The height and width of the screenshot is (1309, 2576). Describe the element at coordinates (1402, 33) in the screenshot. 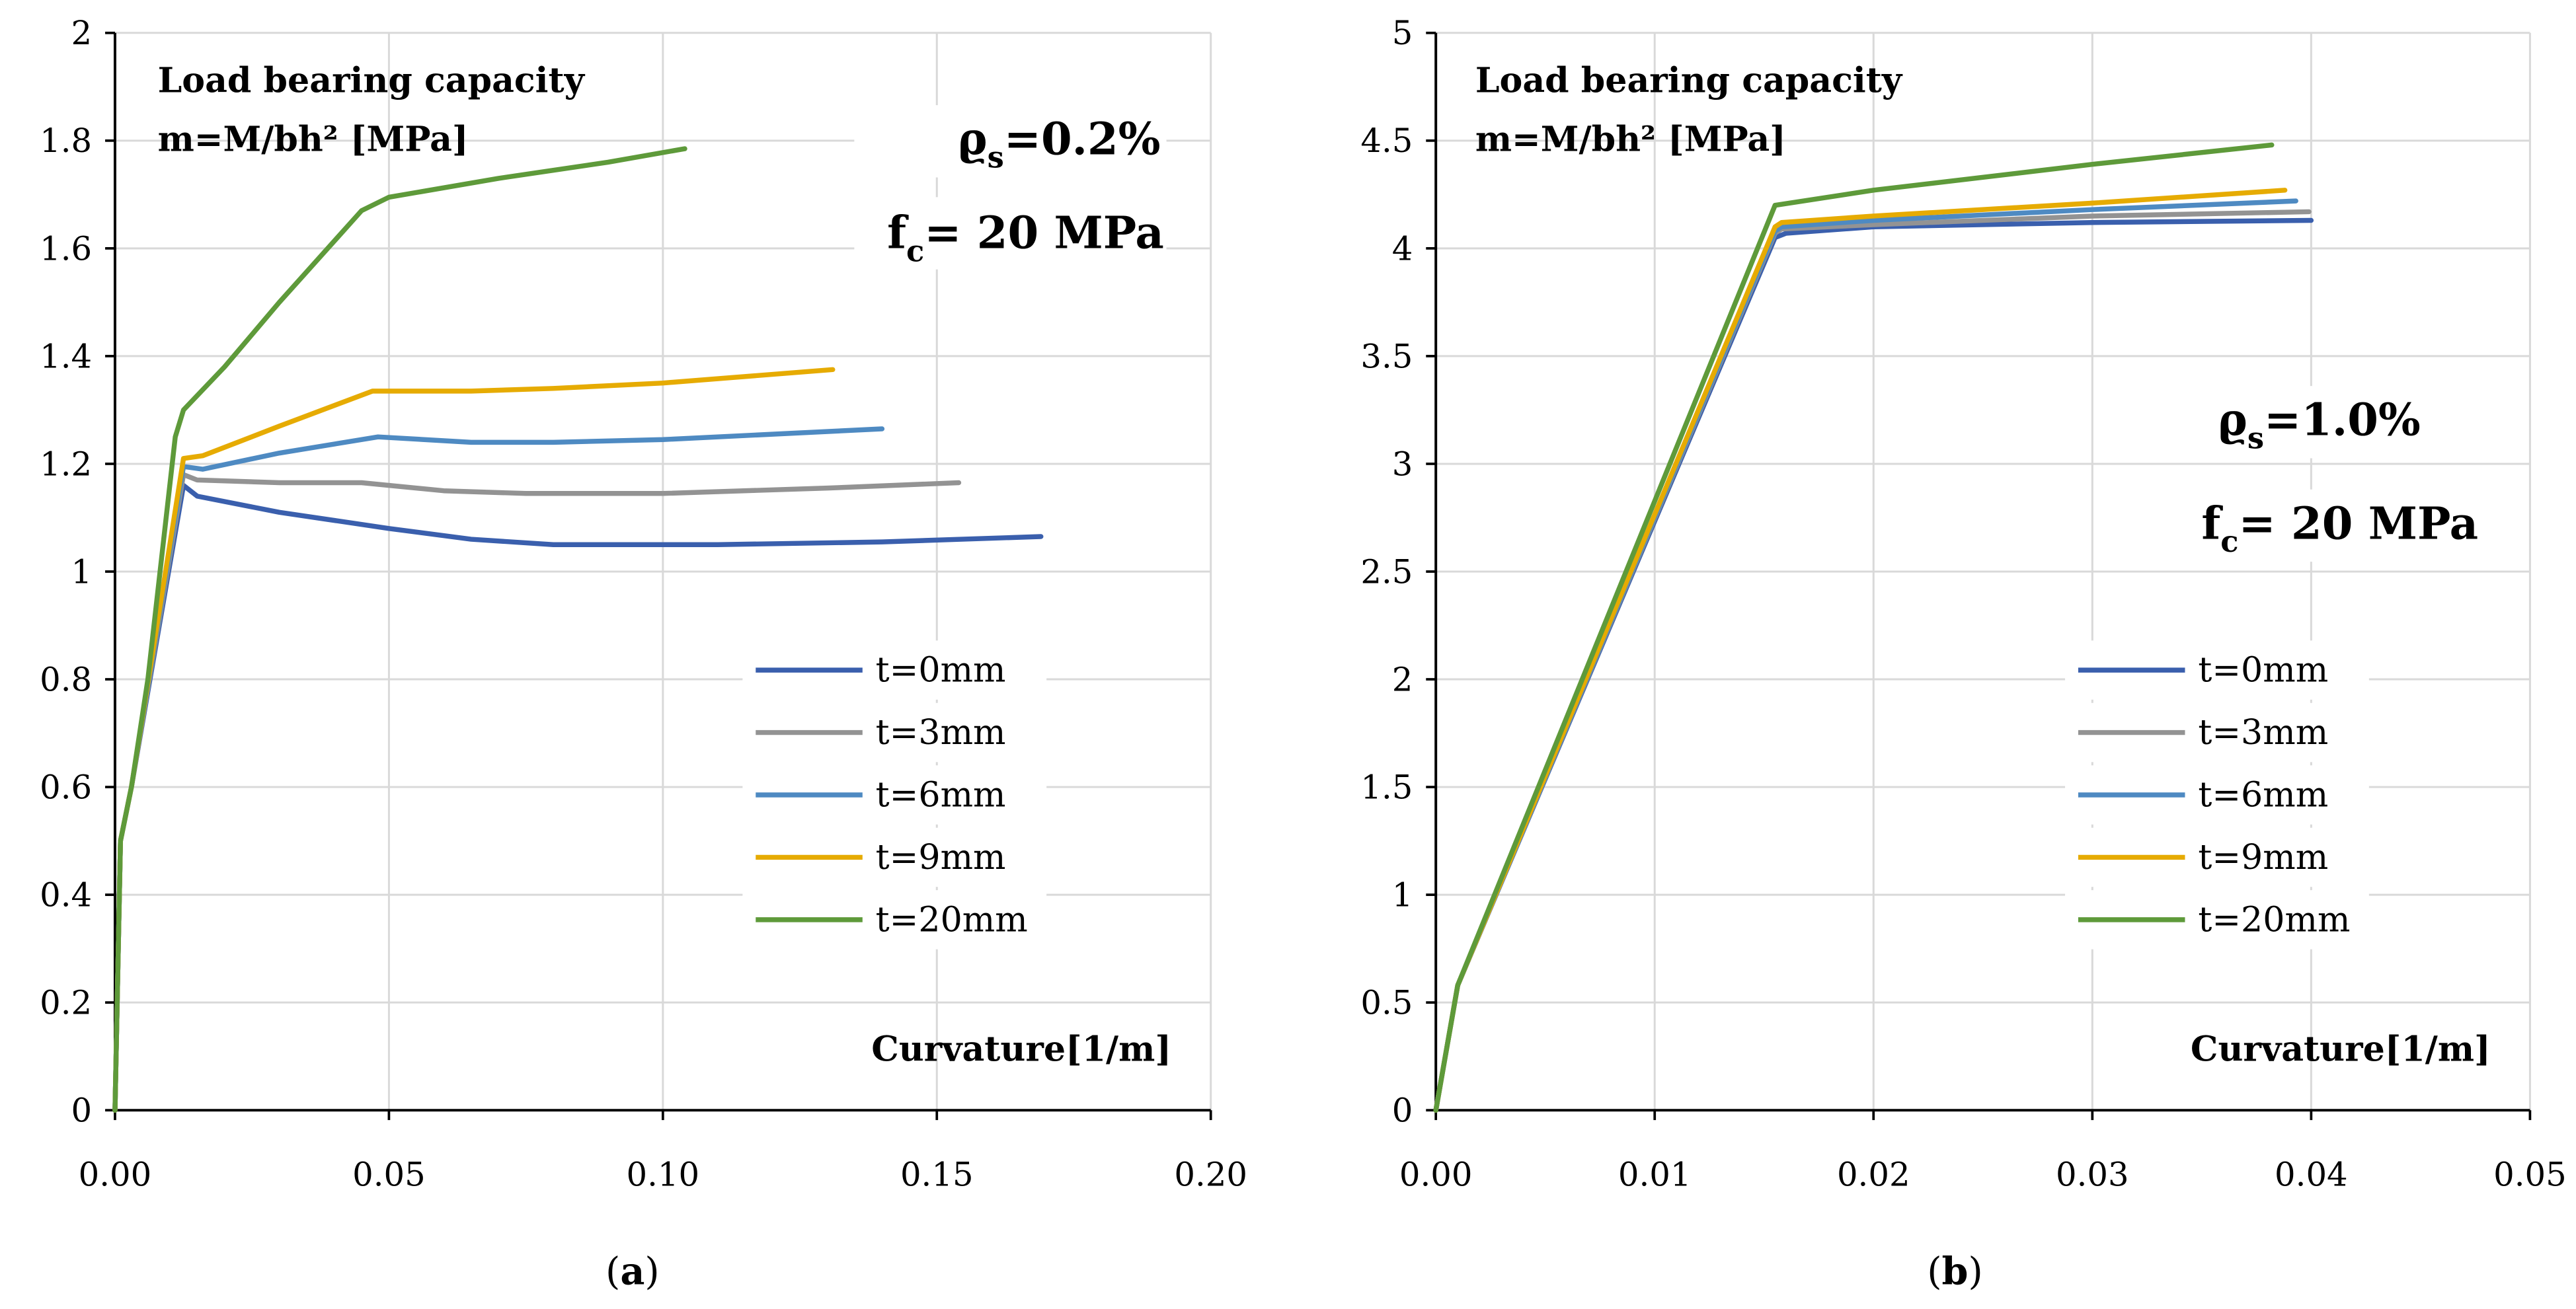

I see `y-tick-label: 5` at that location.